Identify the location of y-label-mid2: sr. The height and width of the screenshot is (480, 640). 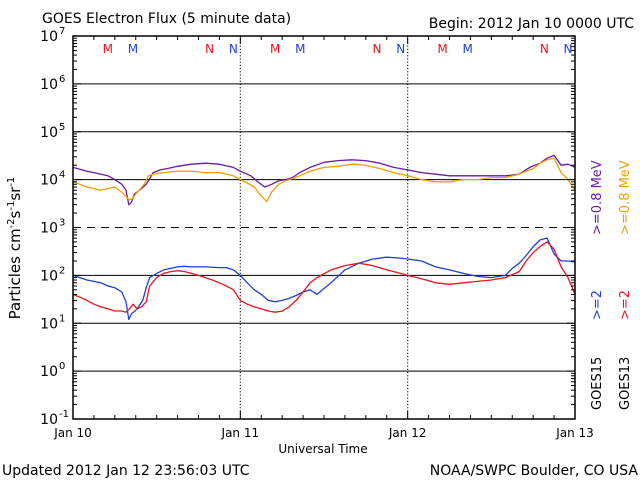
(15, 193).